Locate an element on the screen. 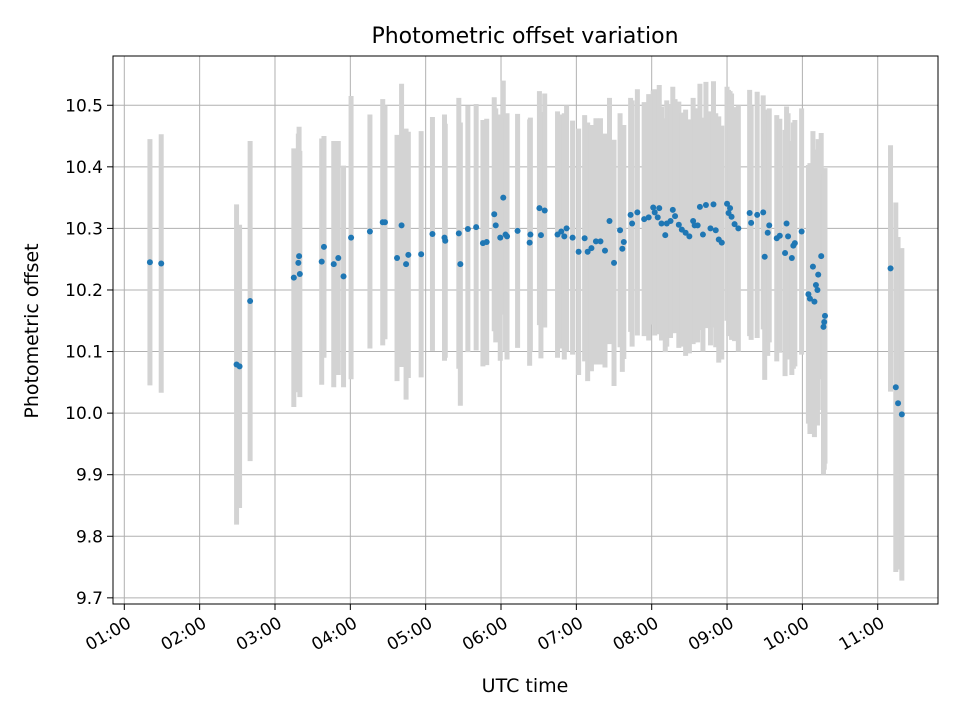  y-tick-label: 10.4 is located at coordinates (84, 168).